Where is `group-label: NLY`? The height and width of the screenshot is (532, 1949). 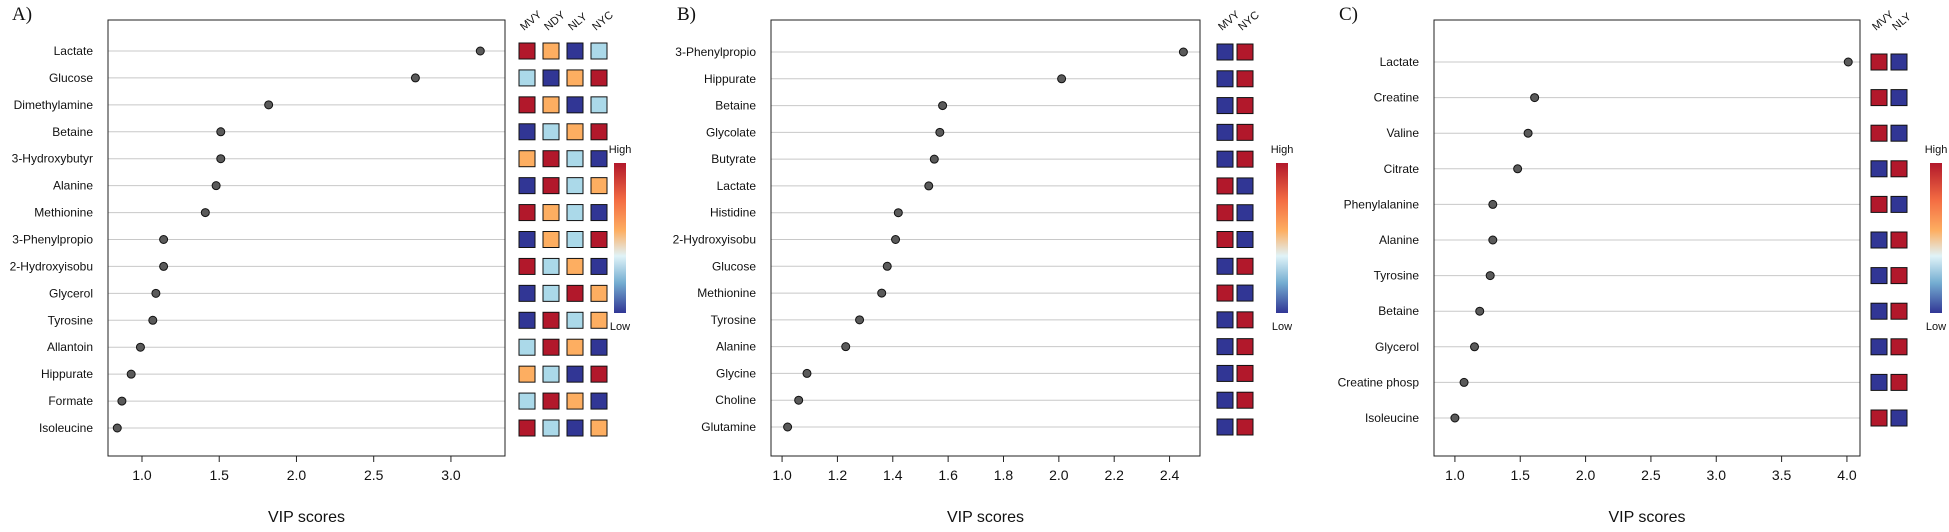 group-label: NLY is located at coordinates (1902, 21).